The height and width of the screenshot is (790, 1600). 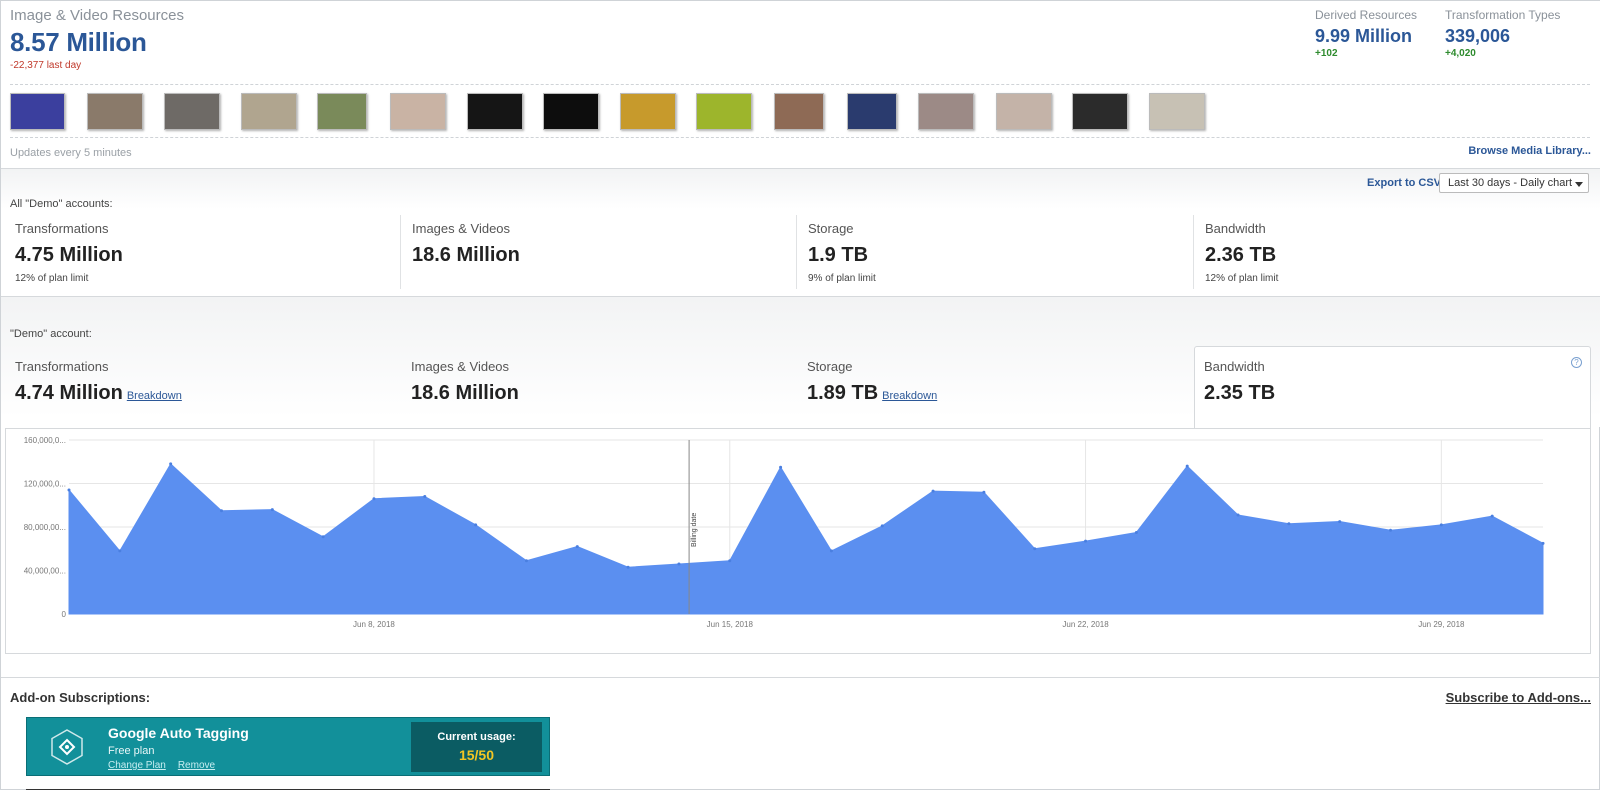 What do you see at coordinates (1391, 252) in the screenshot?
I see `all-bandwidth-metric: Bandwidth 2.36 TB 12% of plan limit` at bounding box center [1391, 252].